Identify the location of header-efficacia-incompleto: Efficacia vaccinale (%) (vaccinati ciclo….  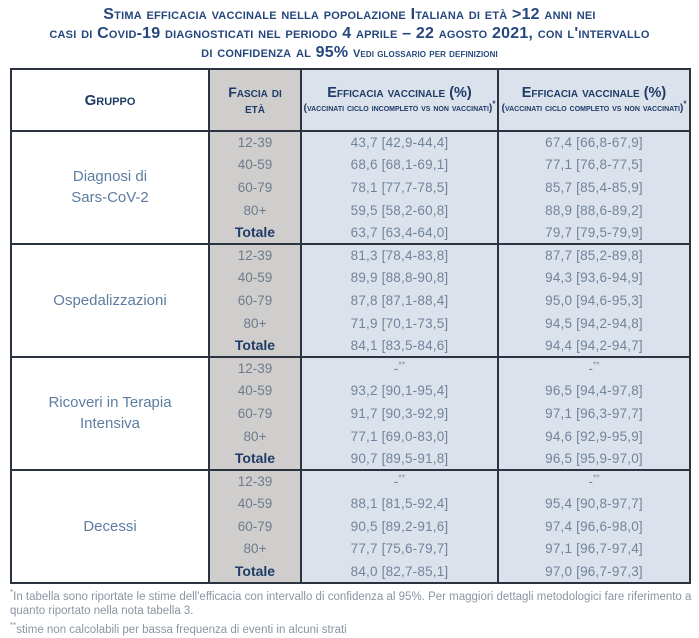
(399, 100).